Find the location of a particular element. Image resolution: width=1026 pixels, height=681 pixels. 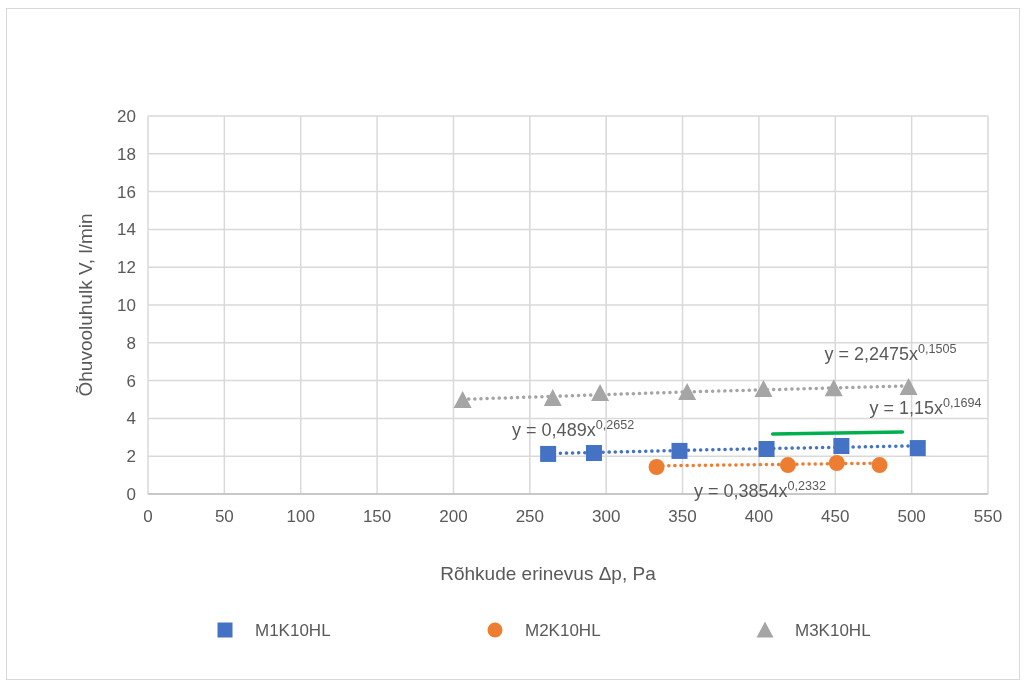

x-tick-label: 200 is located at coordinates (453, 516).